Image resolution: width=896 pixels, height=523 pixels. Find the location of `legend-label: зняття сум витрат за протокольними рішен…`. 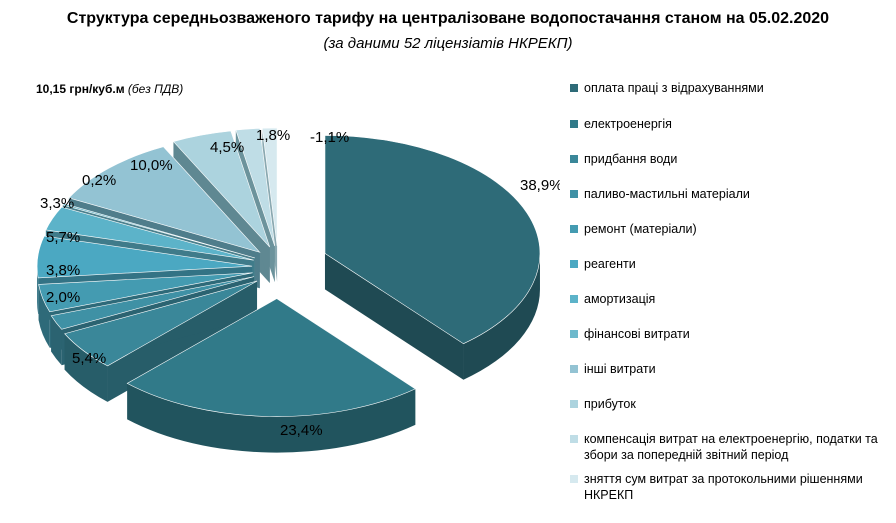

legend-label: зняття сум витрат за протокольними рішен… is located at coordinates (723, 487).